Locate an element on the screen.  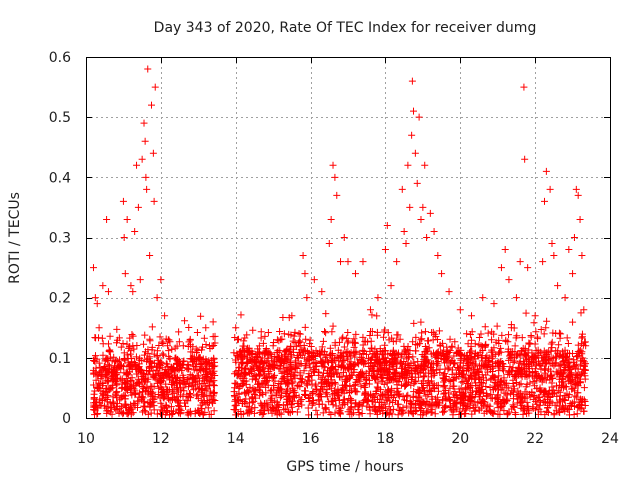
x-tick-label: 14 is located at coordinates (236, 439).